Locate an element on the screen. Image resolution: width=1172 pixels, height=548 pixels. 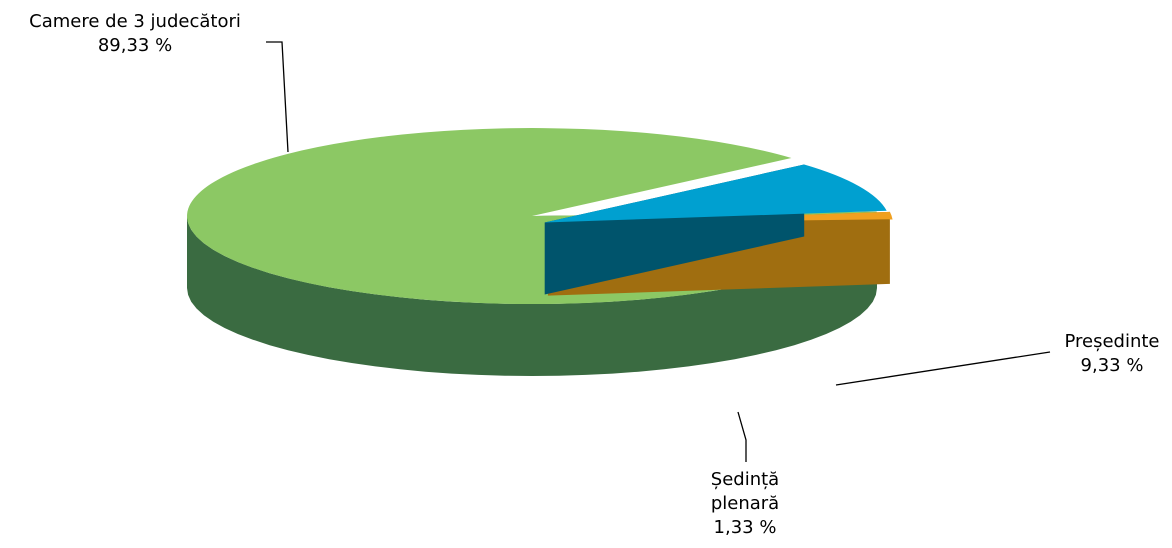
slice-label-presedinte-name: Președinte is located at coordinates (1112, 341).